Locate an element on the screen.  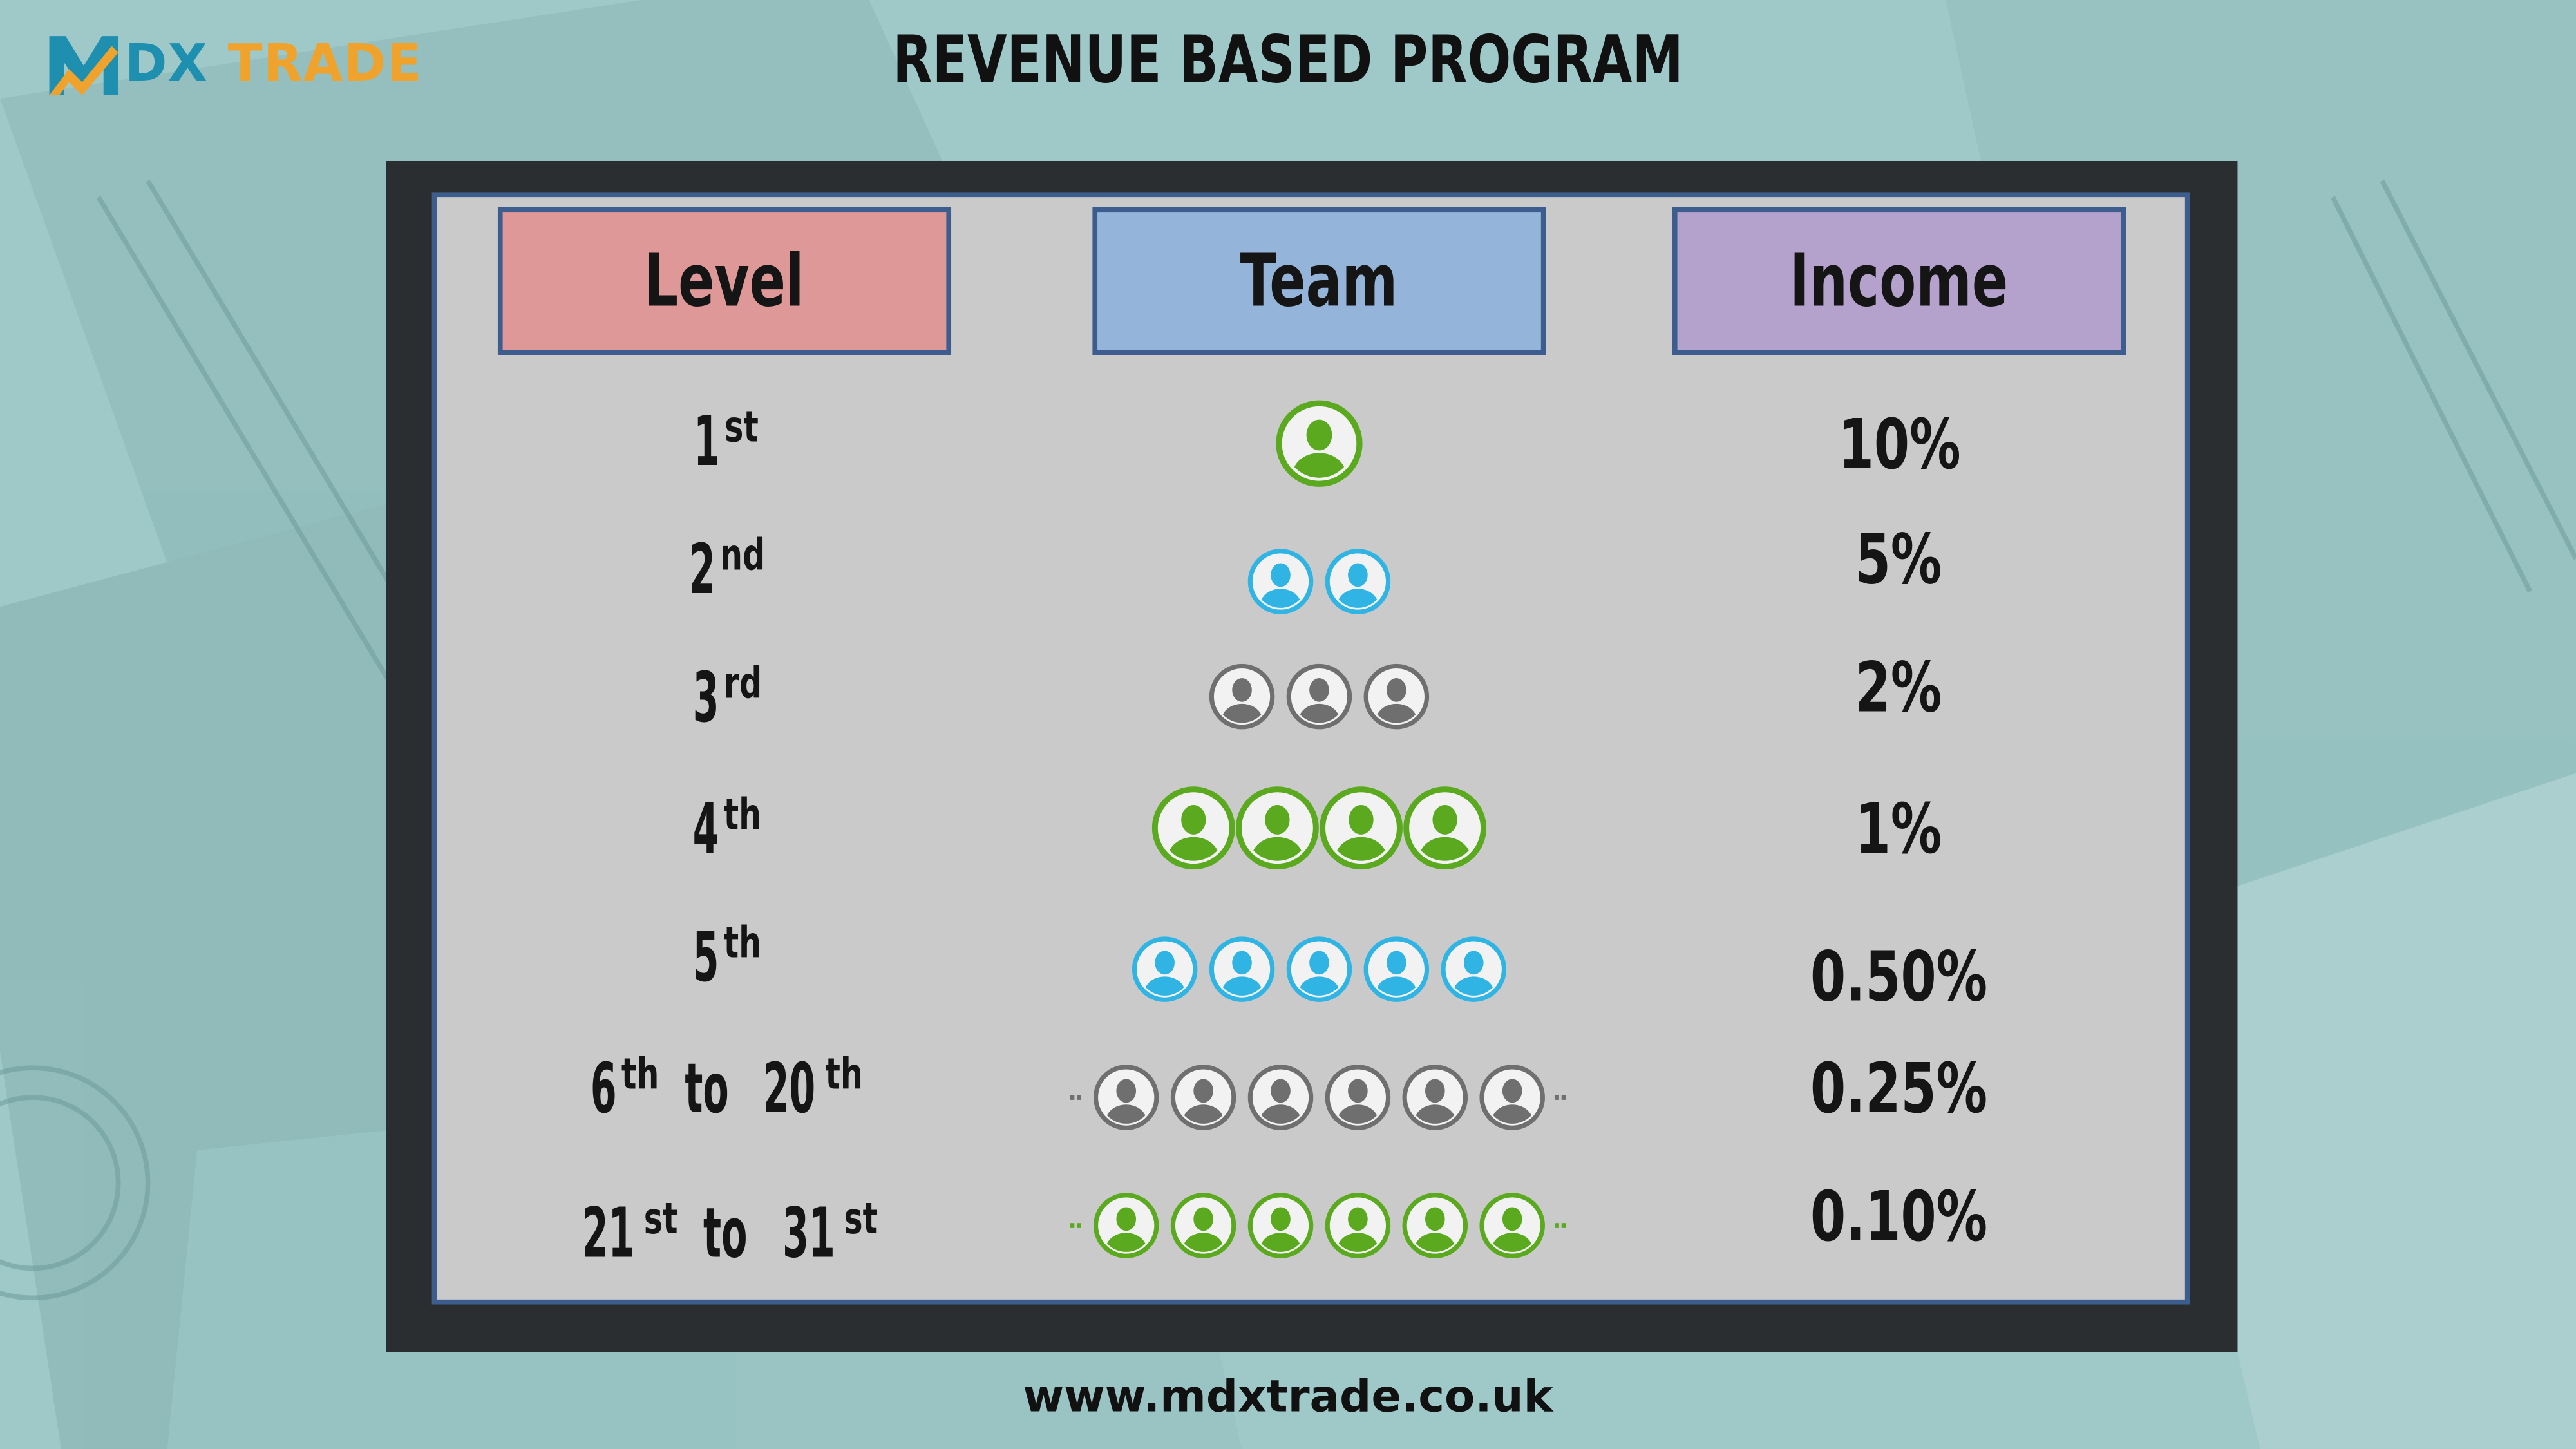
header-income: Income is located at coordinates (1899, 281).